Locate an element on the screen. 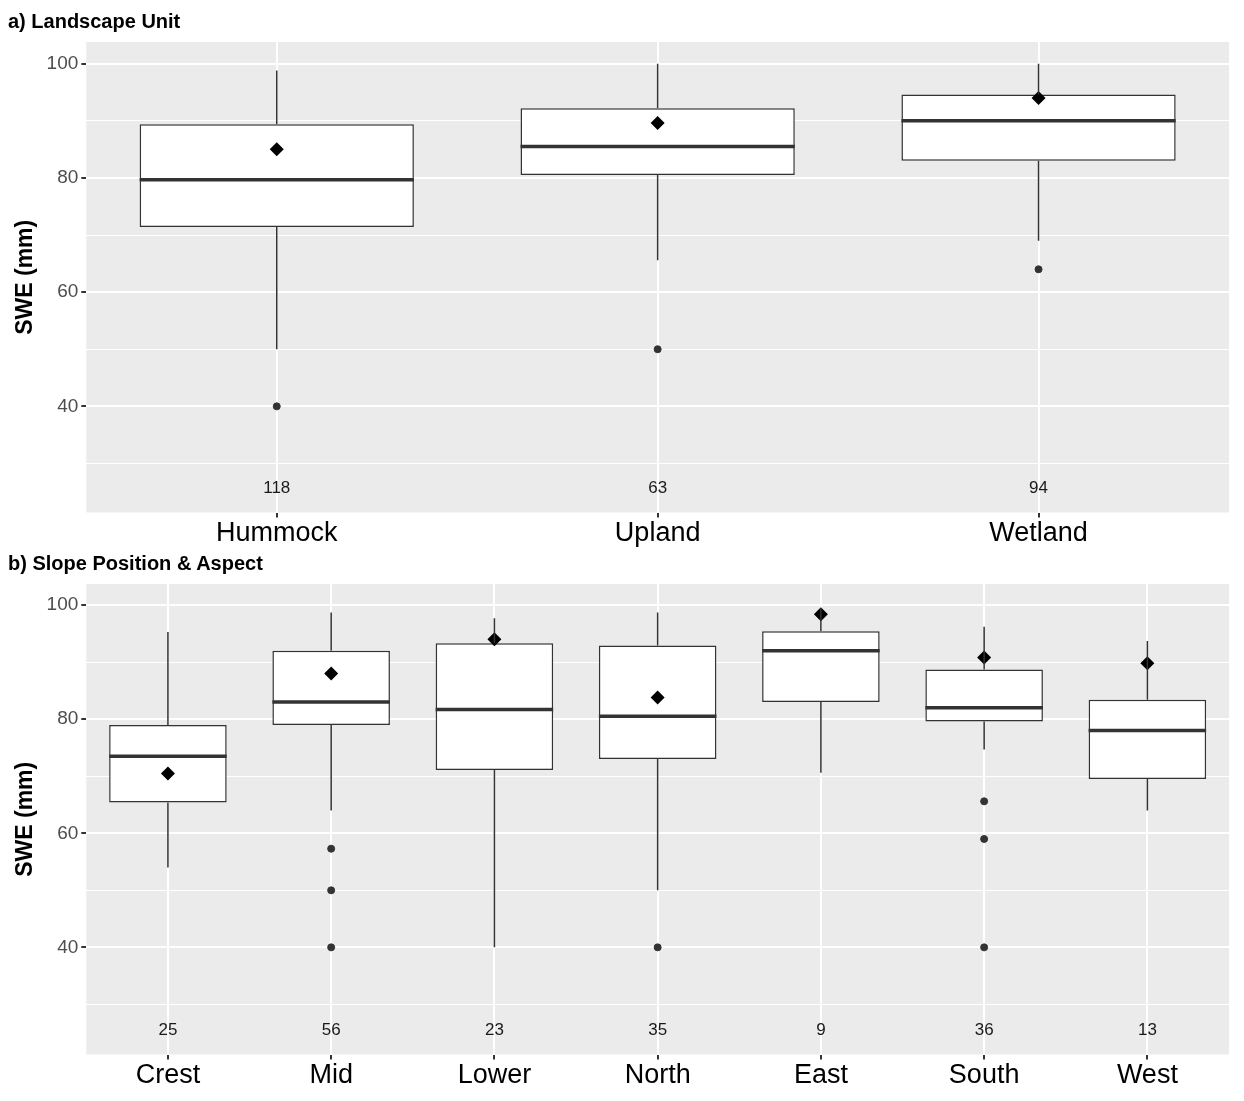  x-tick-label: North is located at coordinates (657, 1074).